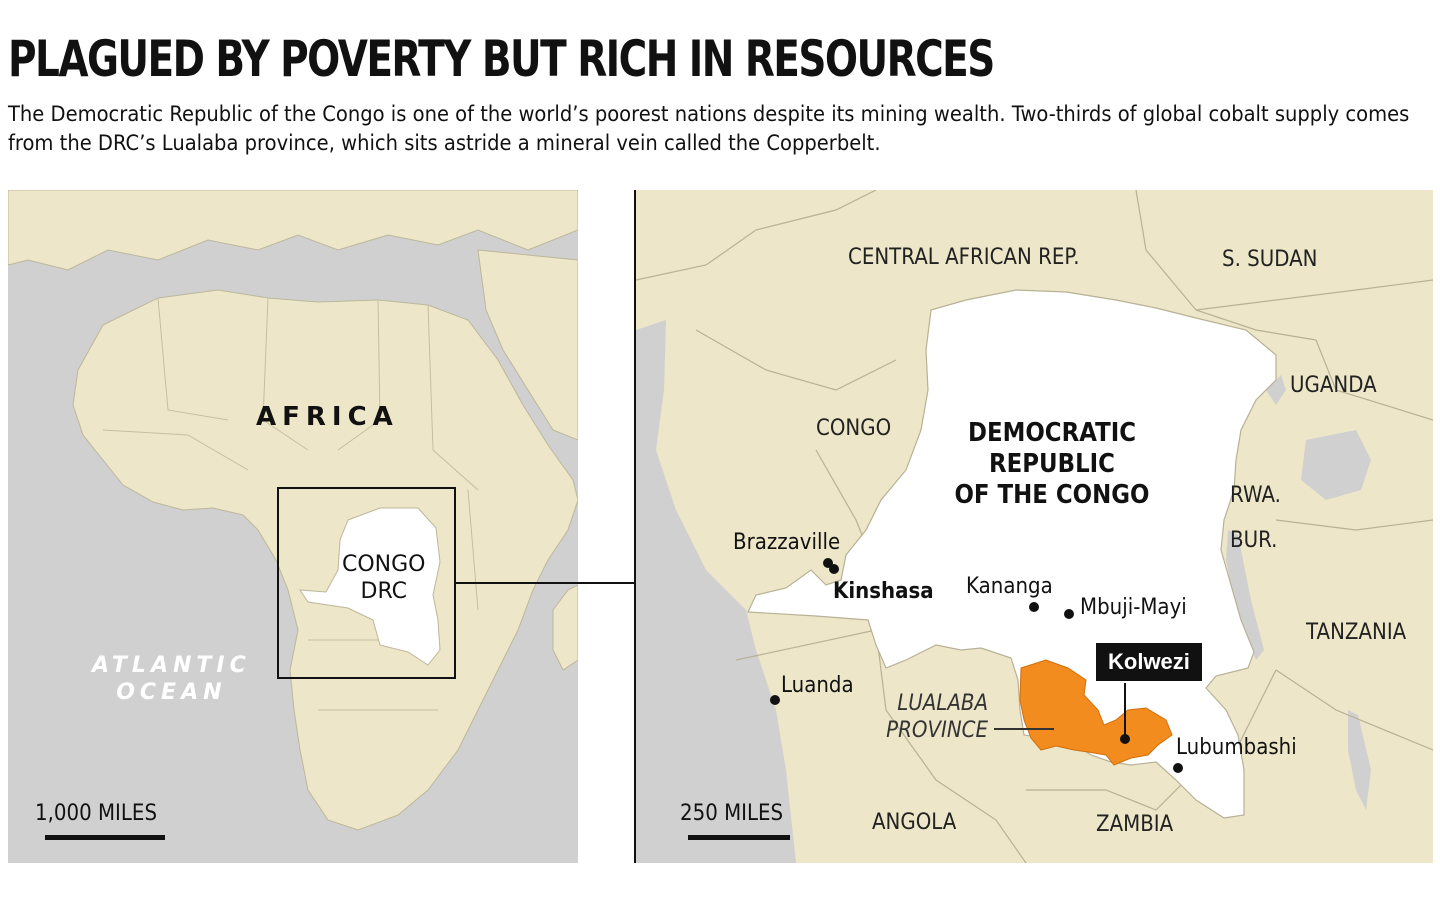 Image resolution: width=1440 pixels, height=912 pixels. What do you see at coordinates (384, 591) in the screenshot?
I see `drc-overview-line-2: DRC` at bounding box center [384, 591].